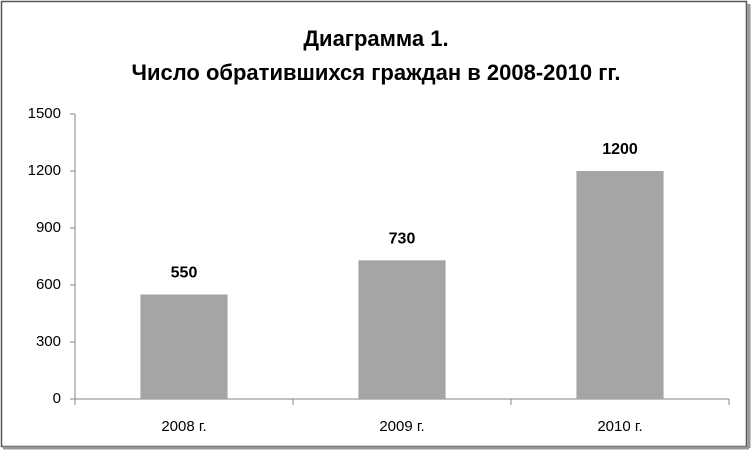 This screenshot has height=452, width=752. I want to click on value-label: 1200, so click(620, 149).